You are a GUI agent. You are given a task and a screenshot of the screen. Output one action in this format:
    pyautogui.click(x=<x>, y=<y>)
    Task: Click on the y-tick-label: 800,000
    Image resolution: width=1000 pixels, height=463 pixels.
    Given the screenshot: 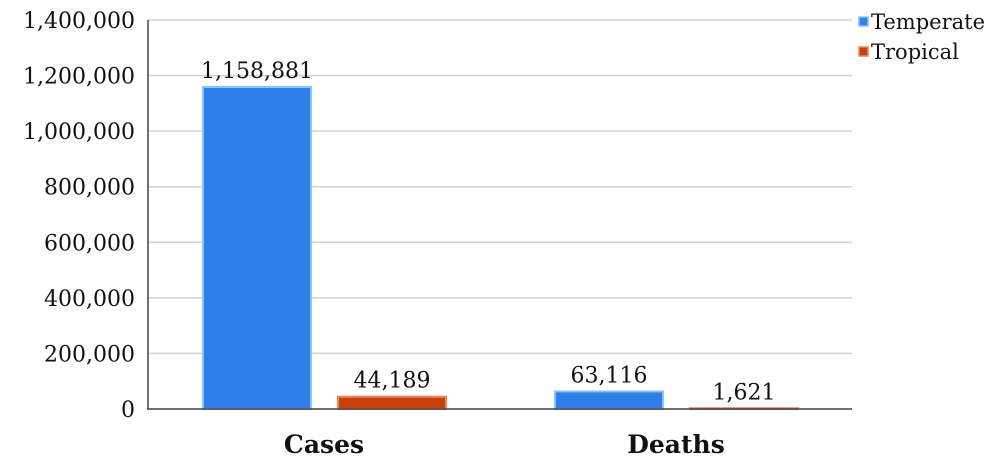 What is the action you would take?
    pyautogui.click(x=89, y=188)
    